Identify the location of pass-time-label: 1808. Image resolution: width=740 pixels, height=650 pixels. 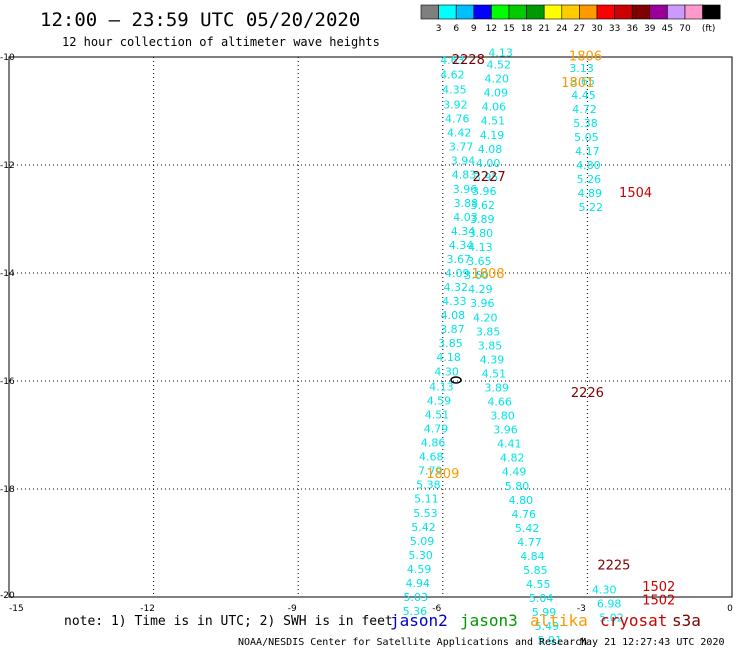
(488, 274).